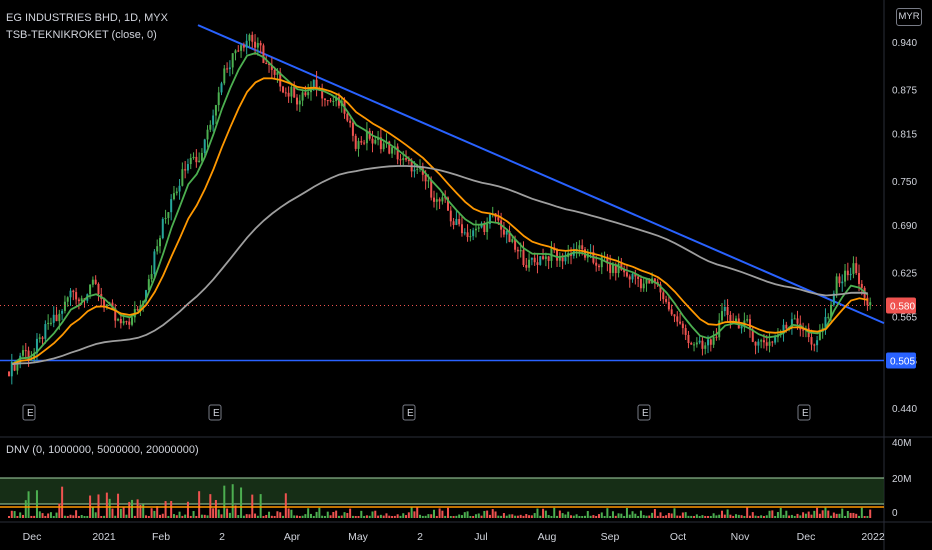 The width and height of the screenshot is (932, 550). Describe the element at coordinates (442, 491) in the screenshot. I see `volume-band` at that location.